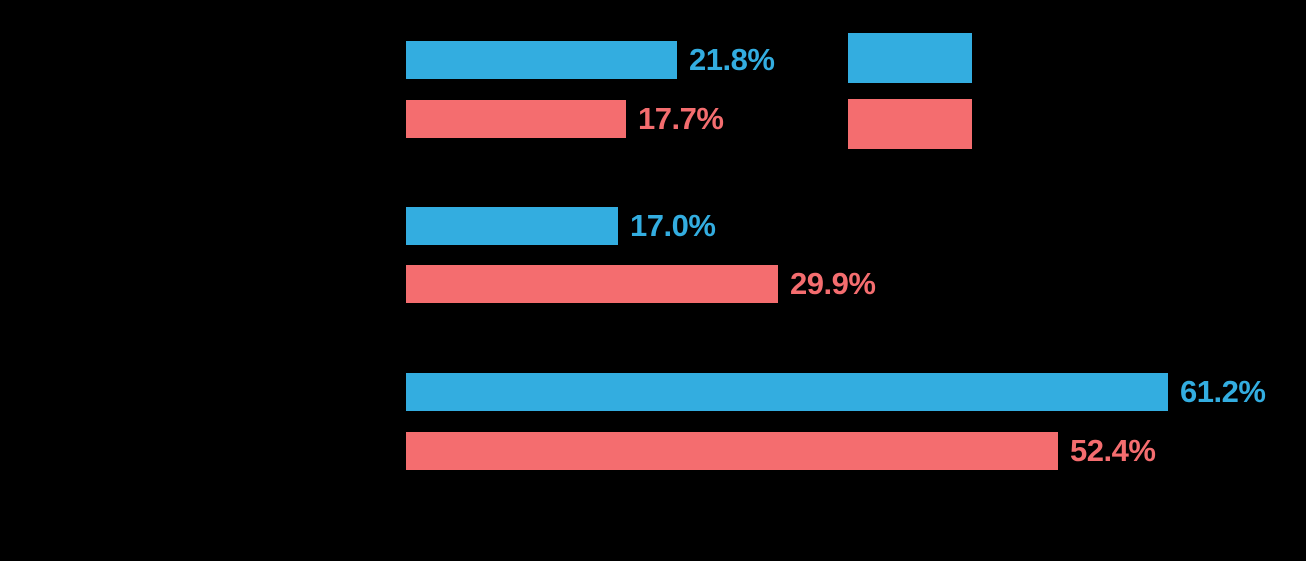  Describe the element at coordinates (787, 392) in the screenshot. I see `bar-series1-group3` at that location.